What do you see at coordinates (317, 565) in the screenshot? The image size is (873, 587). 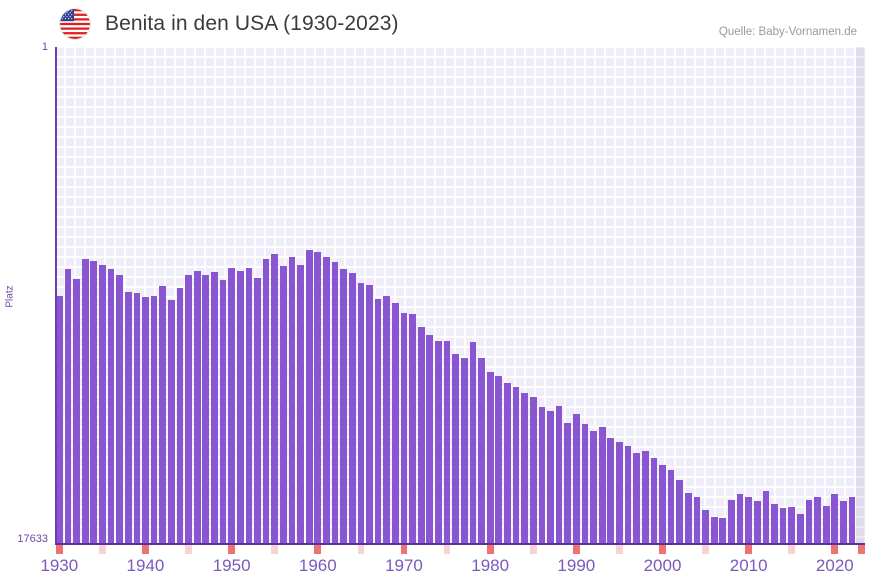 I see `x-axis-label: 1960` at bounding box center [317, 565].